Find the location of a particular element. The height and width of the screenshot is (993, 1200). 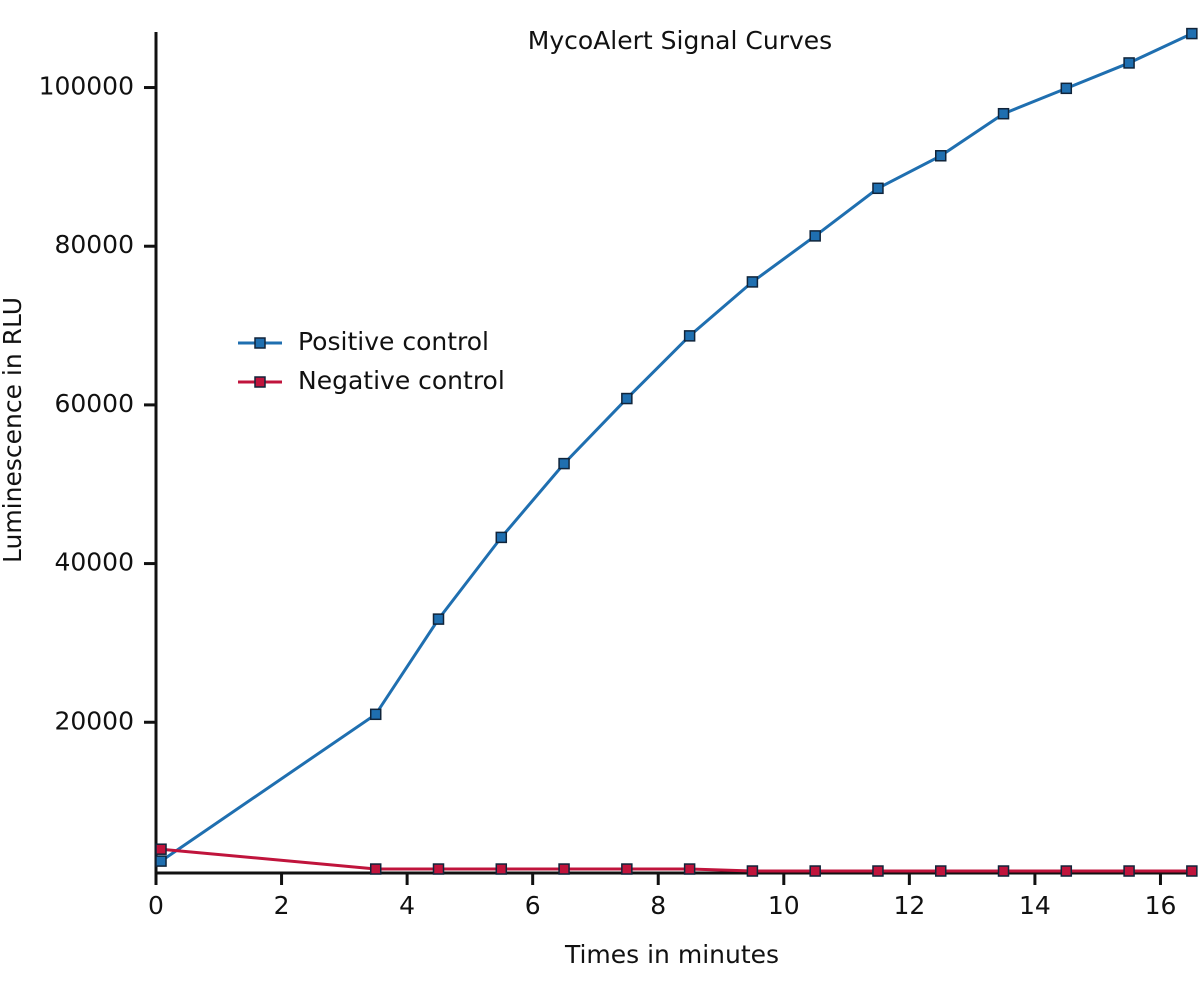

series-line is located at coordinates (676, 860).